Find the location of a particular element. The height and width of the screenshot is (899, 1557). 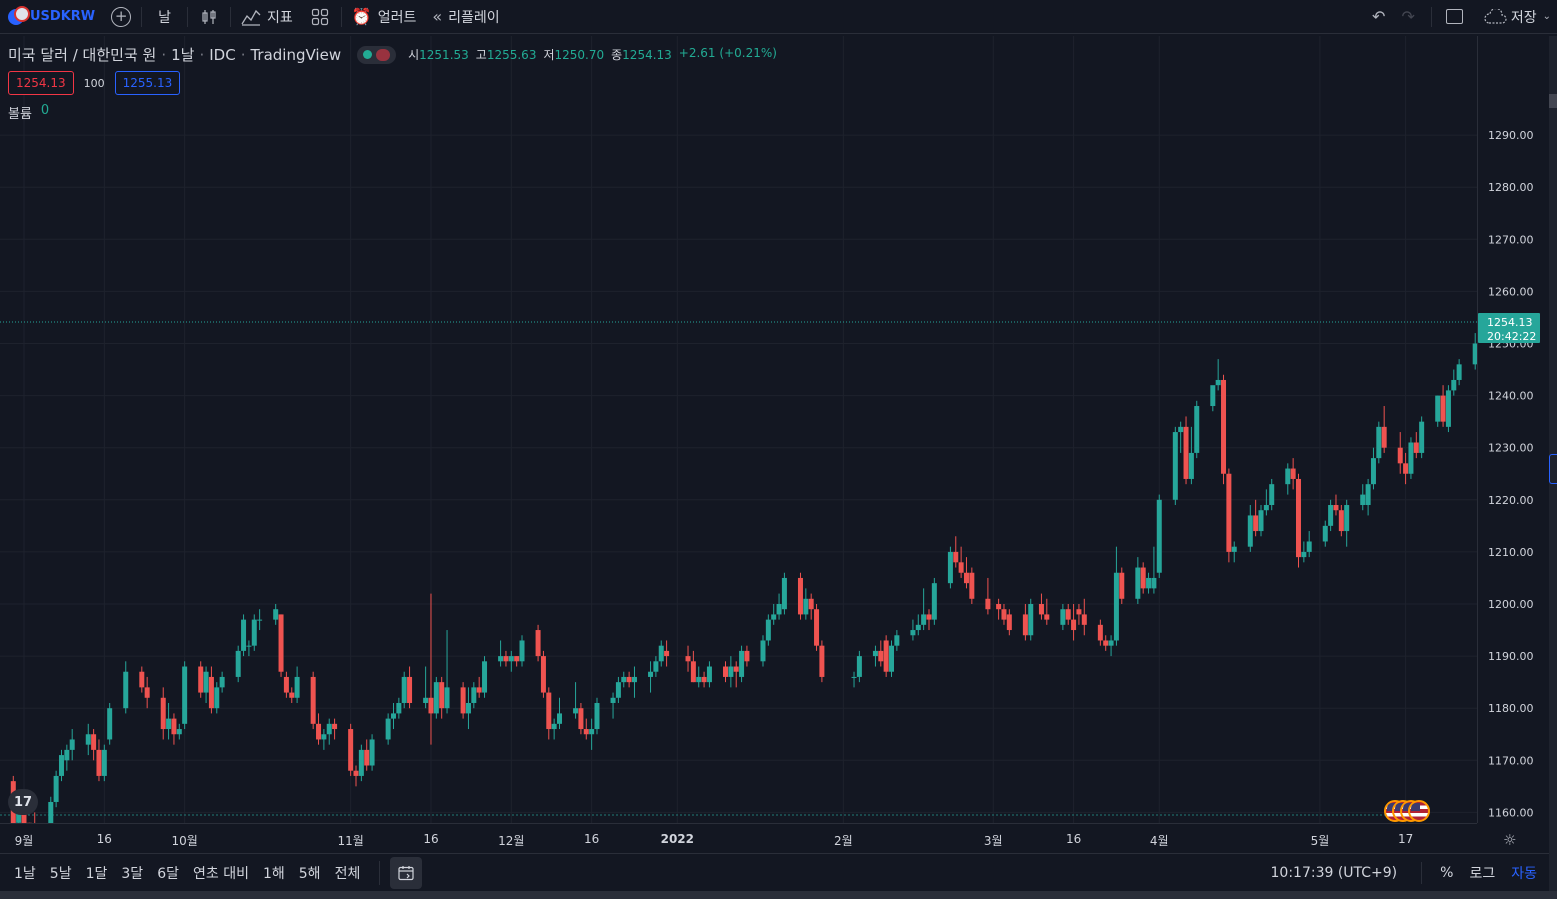

right-panel-marker is located at coordinates (1553, 469).